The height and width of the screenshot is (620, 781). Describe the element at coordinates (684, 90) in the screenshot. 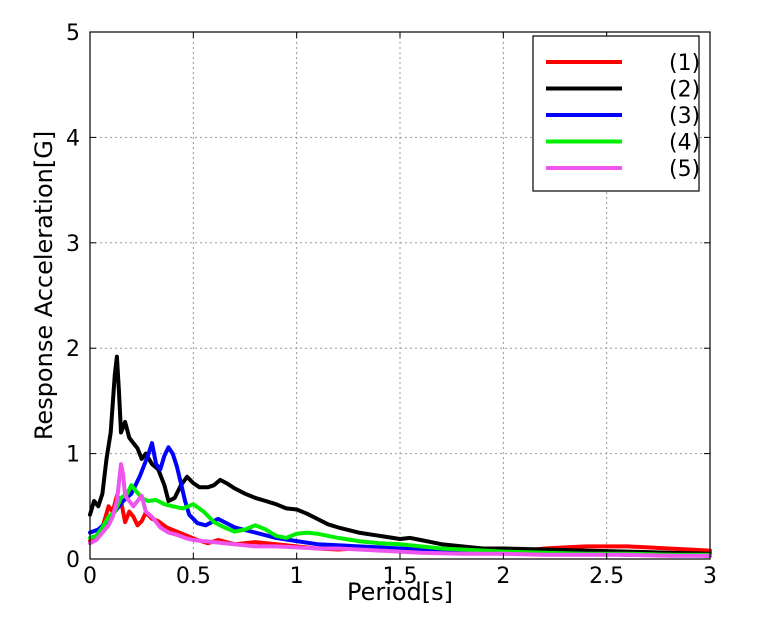

I see `legend-label-2: (2)` at that location.